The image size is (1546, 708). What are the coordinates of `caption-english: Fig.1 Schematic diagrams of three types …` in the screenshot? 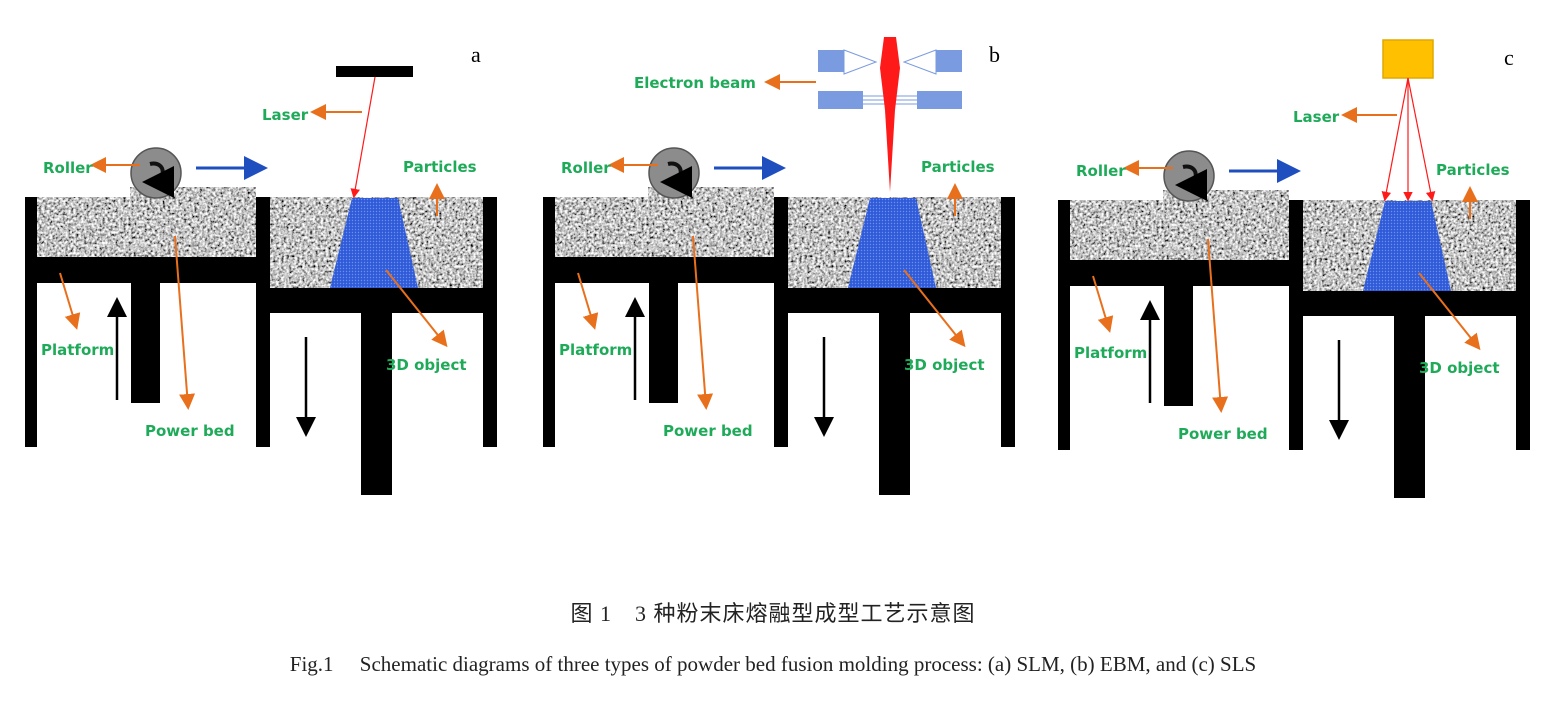 It's located at (773, 664).